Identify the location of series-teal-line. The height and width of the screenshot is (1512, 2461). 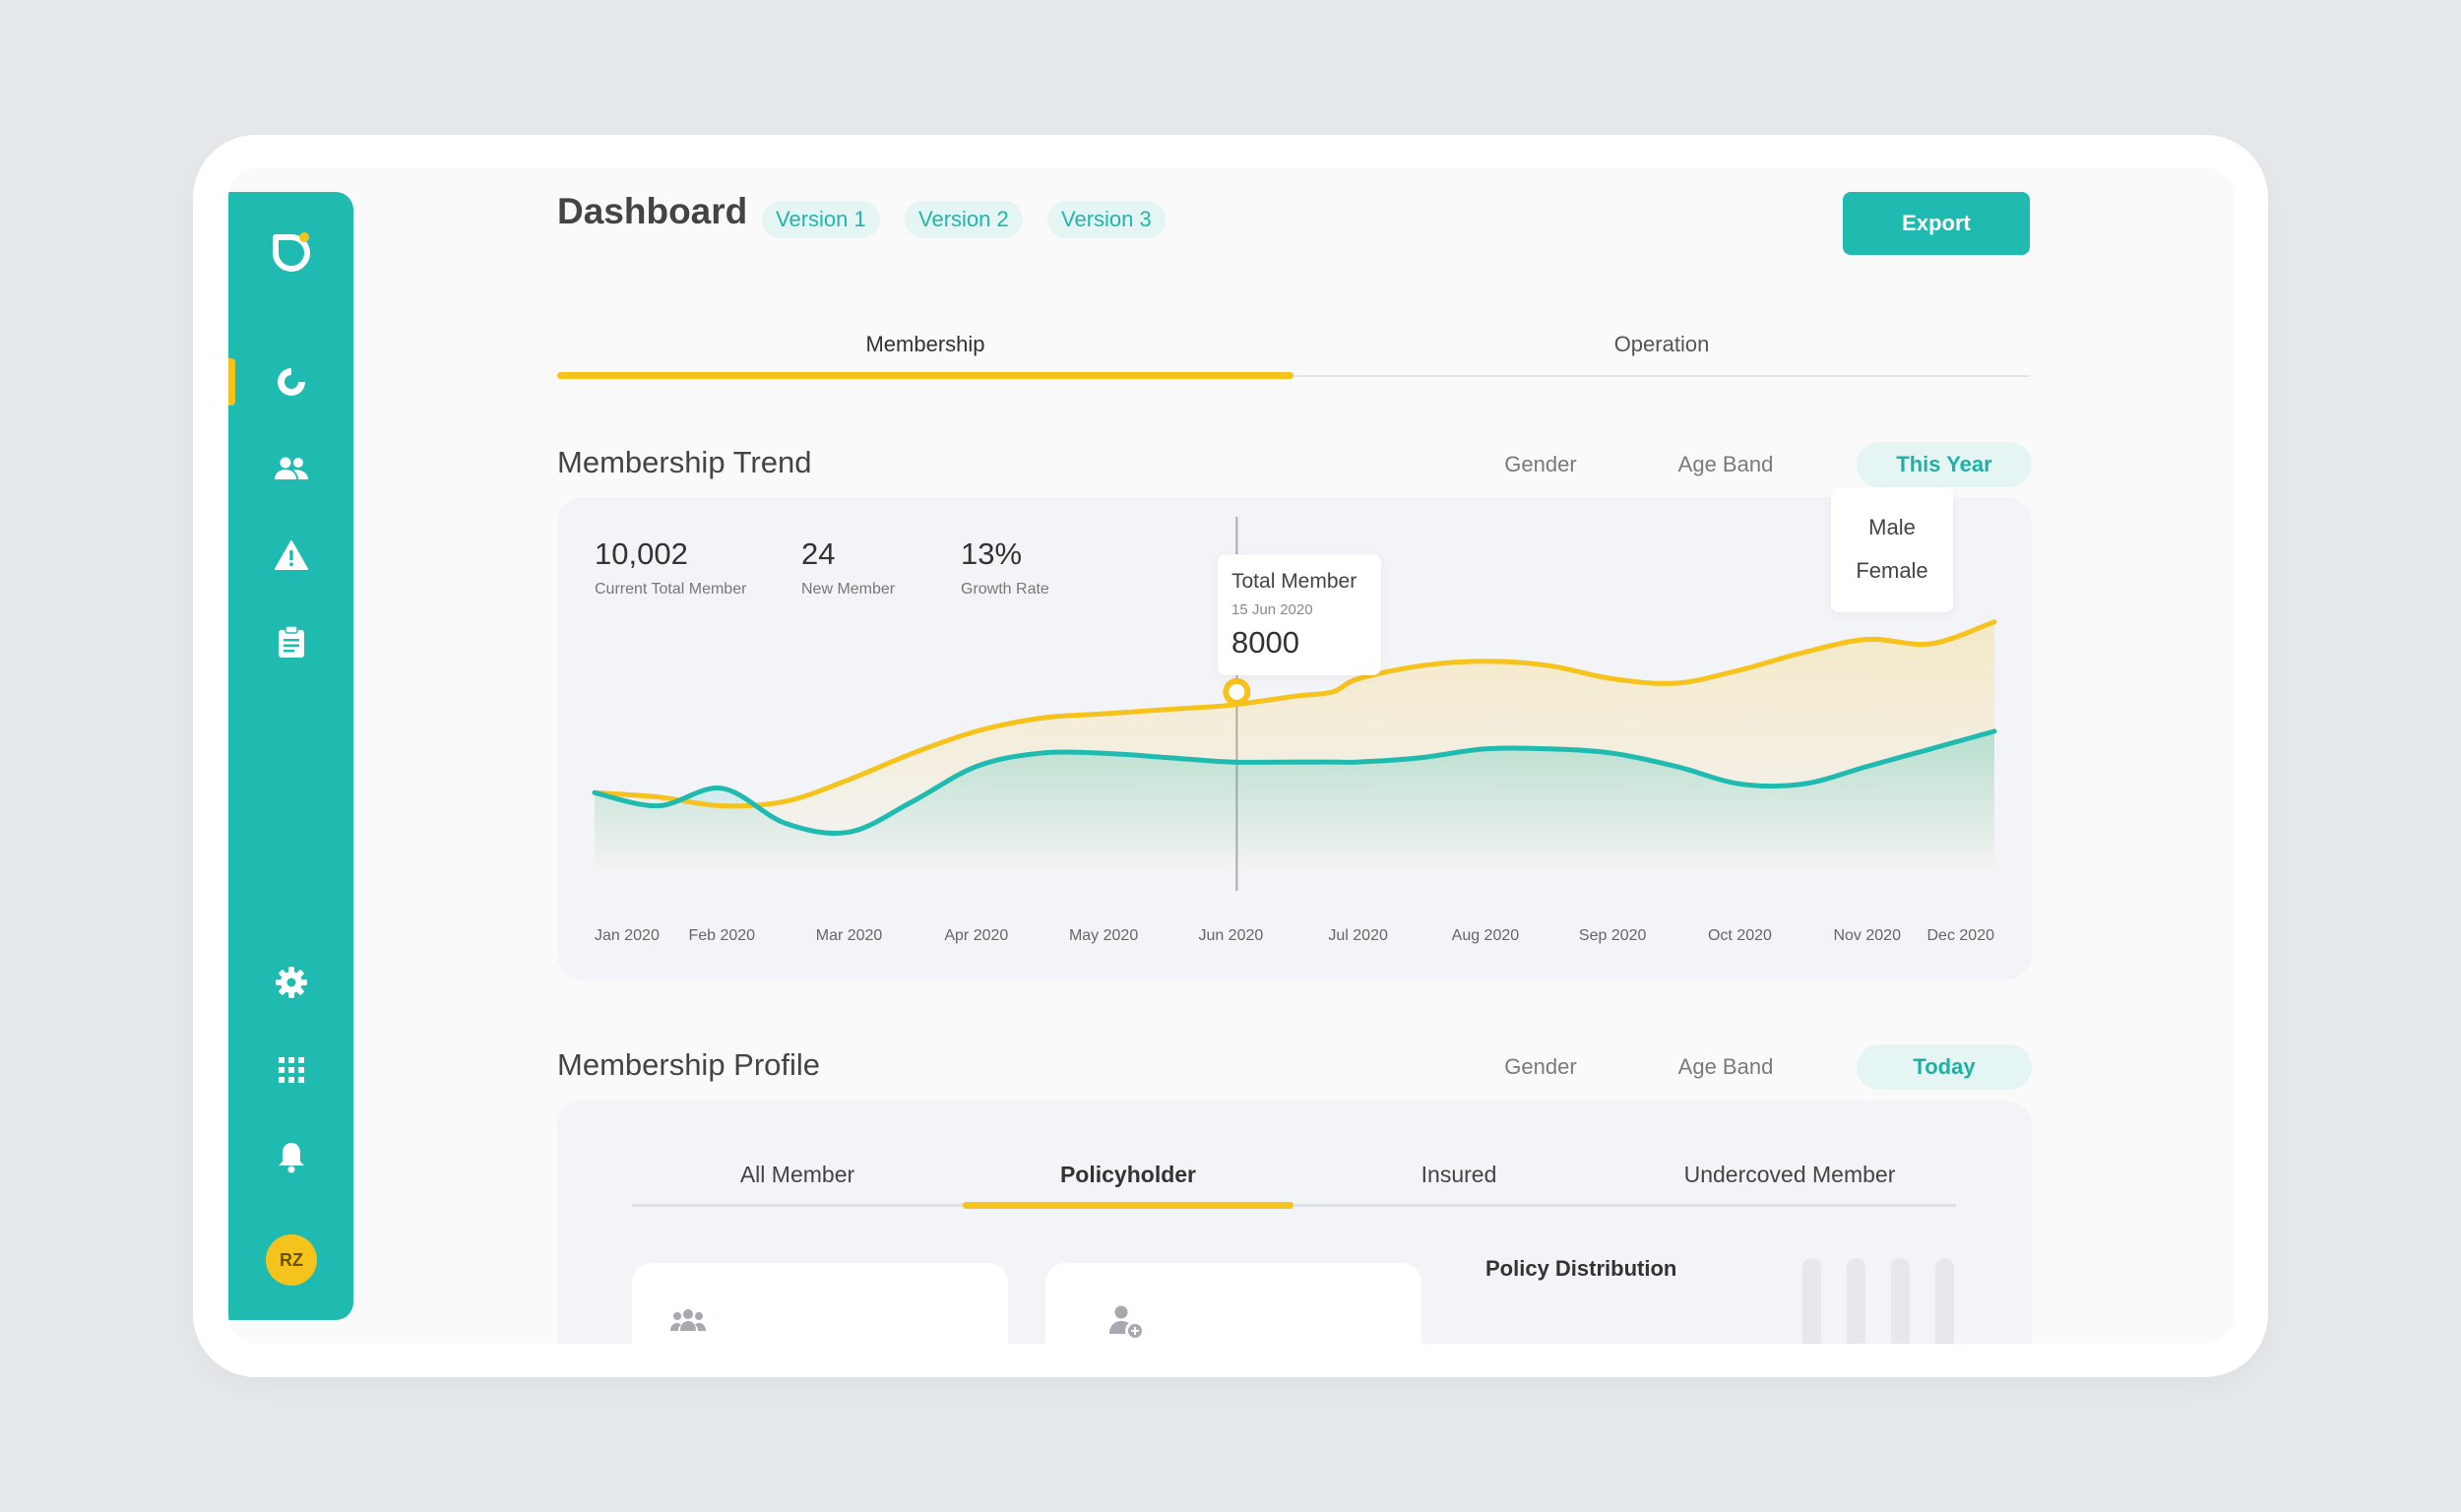
(1294, 782).